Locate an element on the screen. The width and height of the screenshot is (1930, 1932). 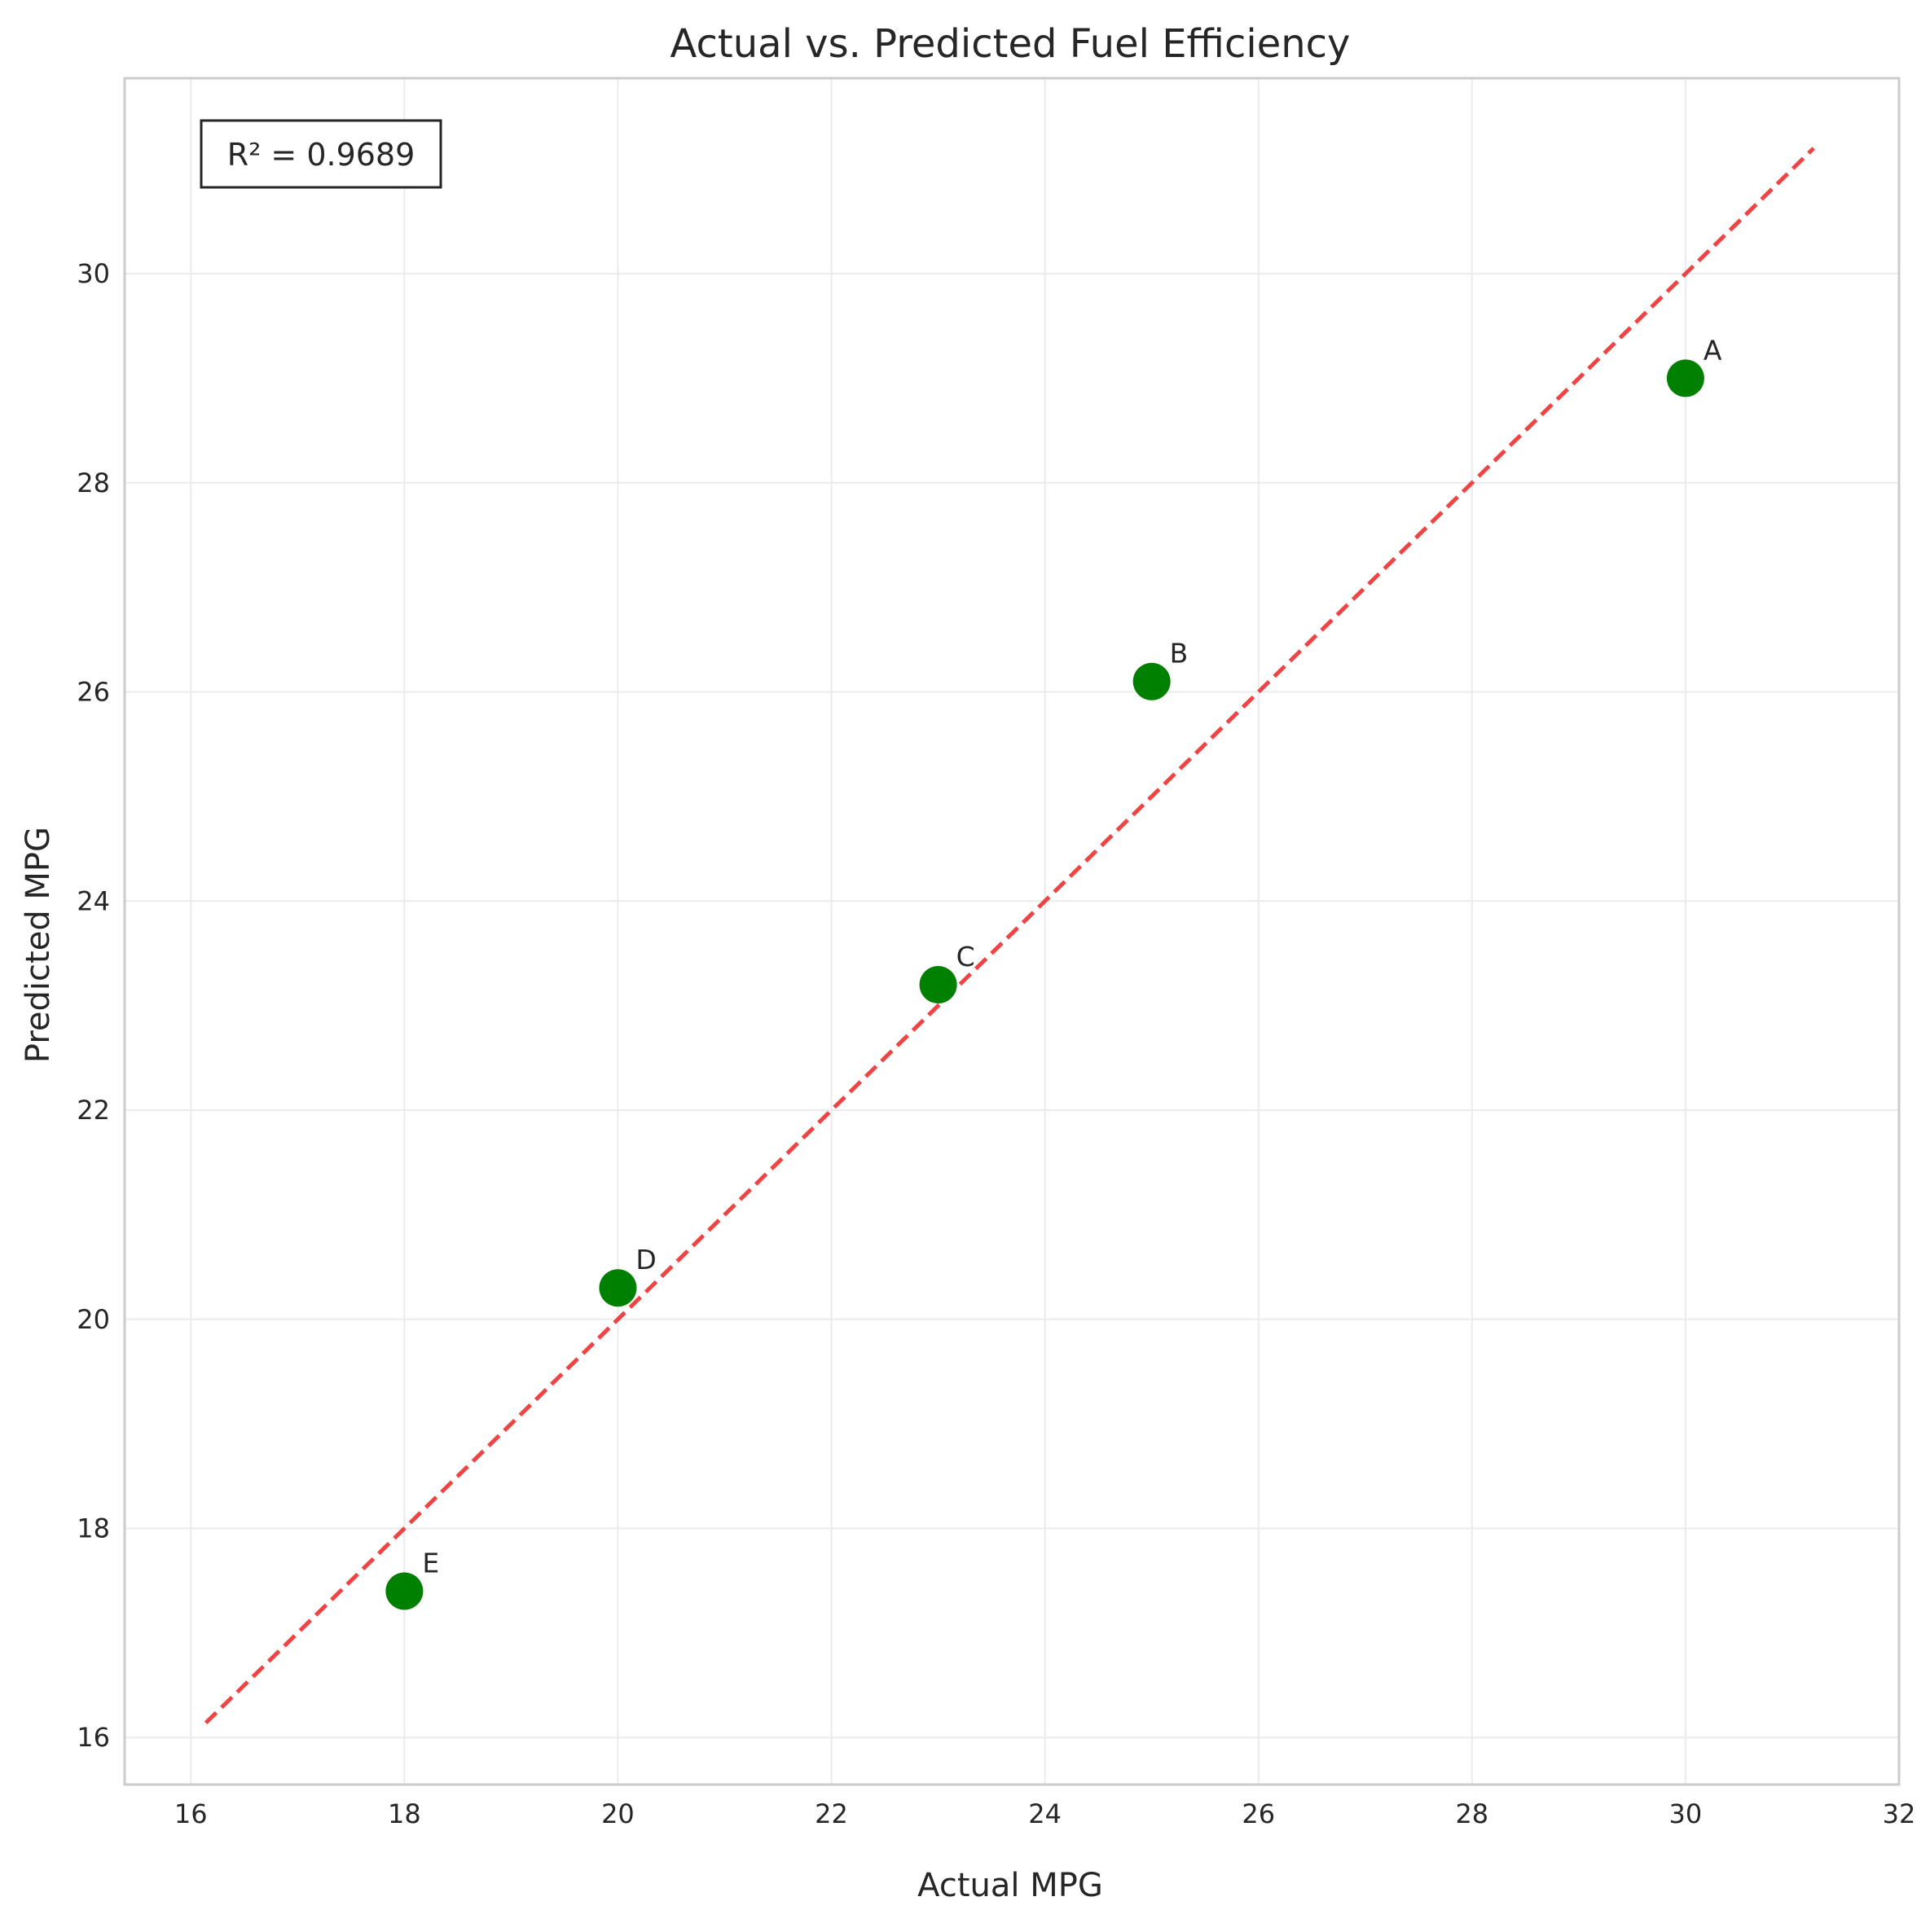
y-tick-label: 20 is located at coordinates (94, 1320).